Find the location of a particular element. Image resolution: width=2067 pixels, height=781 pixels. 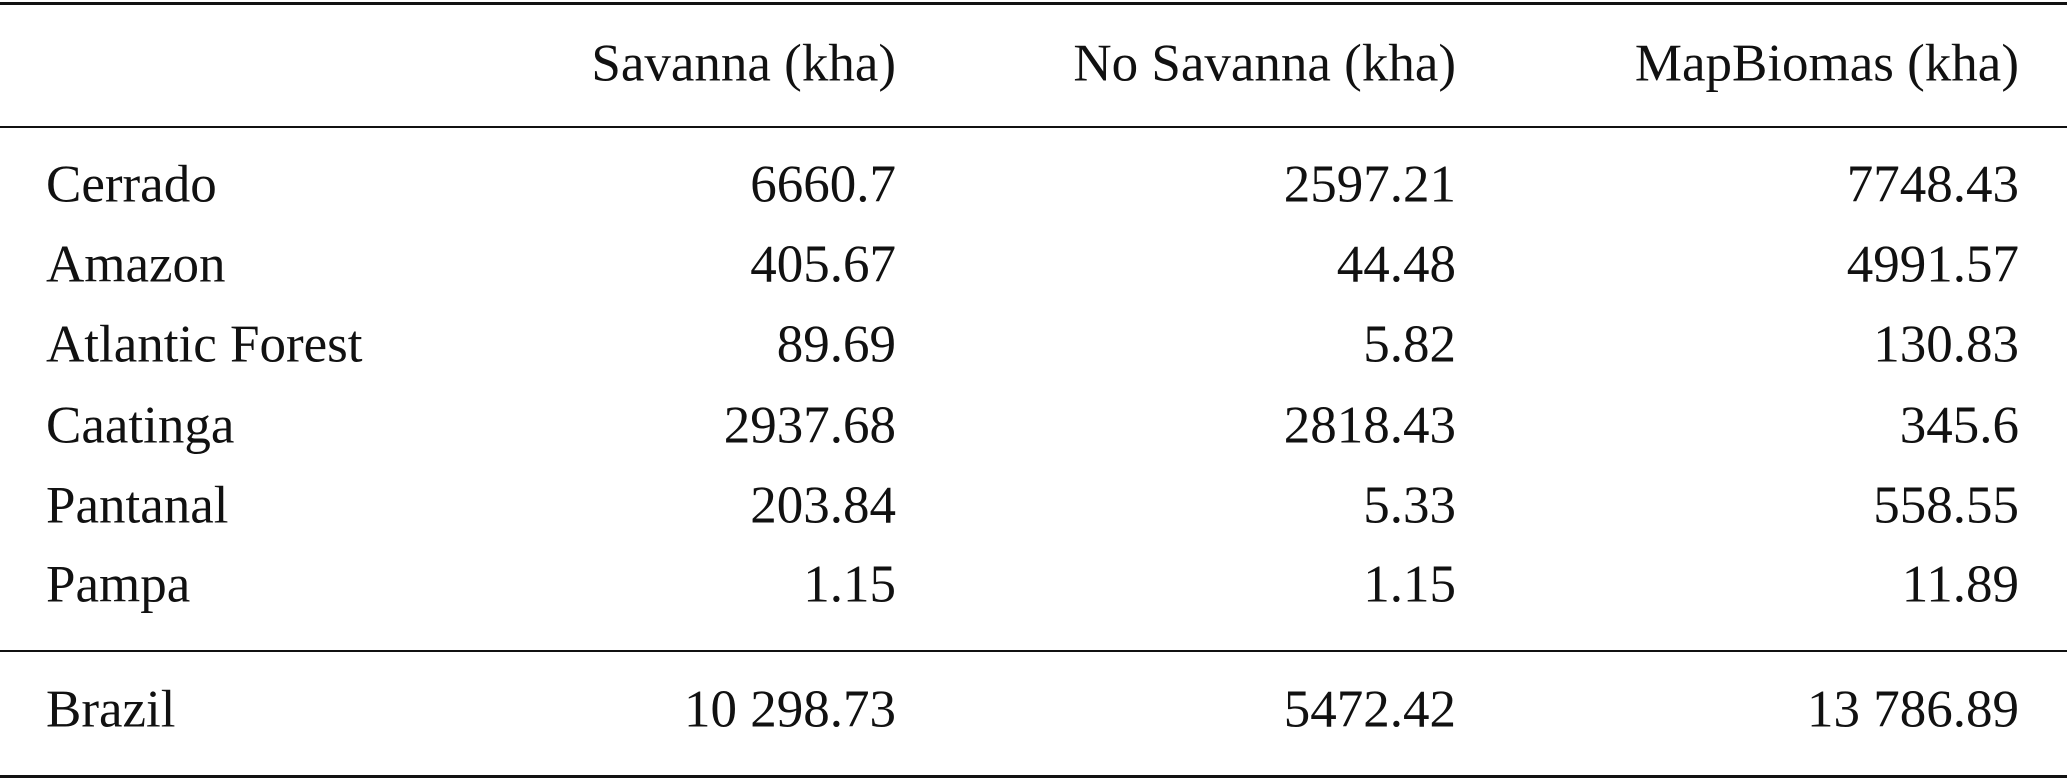

cell-value: 130.83 is located at coordinates (1946, 344).